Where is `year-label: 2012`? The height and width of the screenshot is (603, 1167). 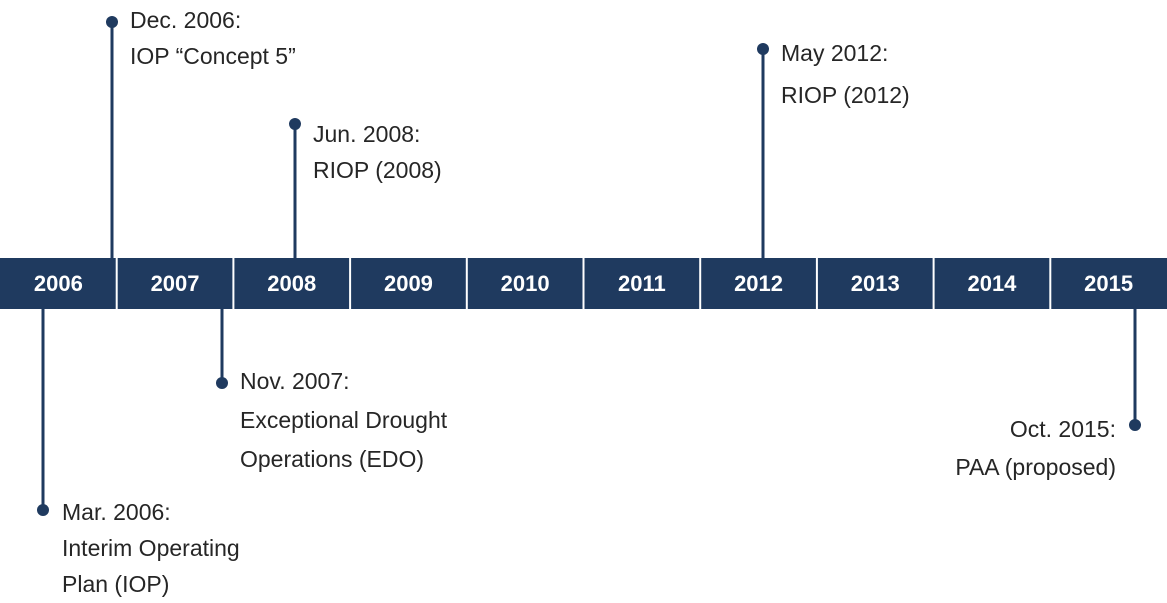
year-label: 2012 is located at coordinates (758, 283).